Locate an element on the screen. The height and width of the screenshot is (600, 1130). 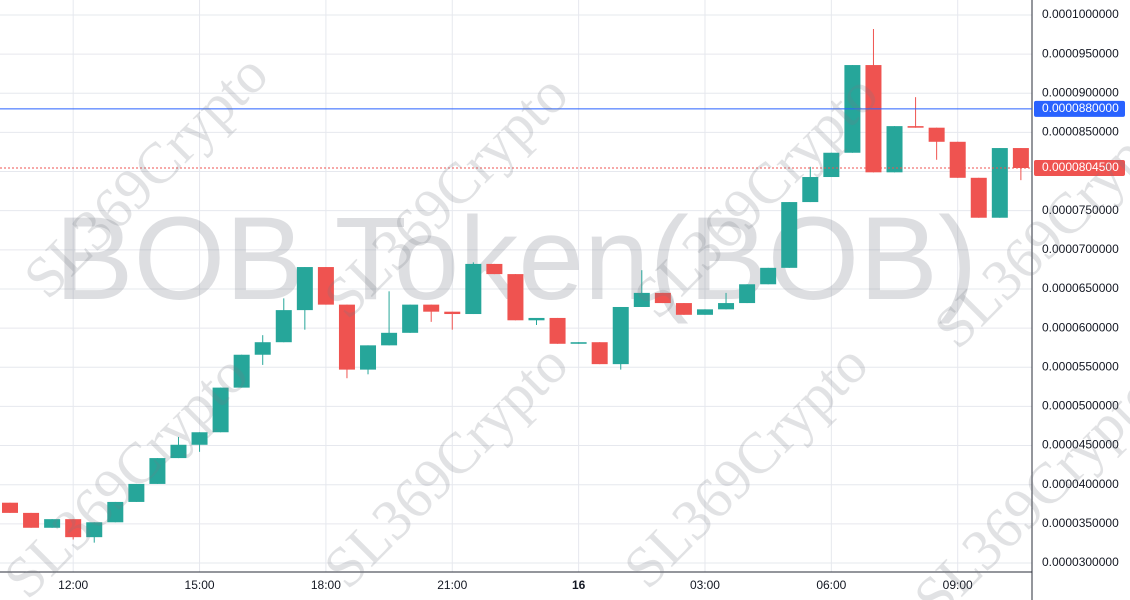
y-tick-label: 0.0000950000 is located at coordinates (1080, 53).